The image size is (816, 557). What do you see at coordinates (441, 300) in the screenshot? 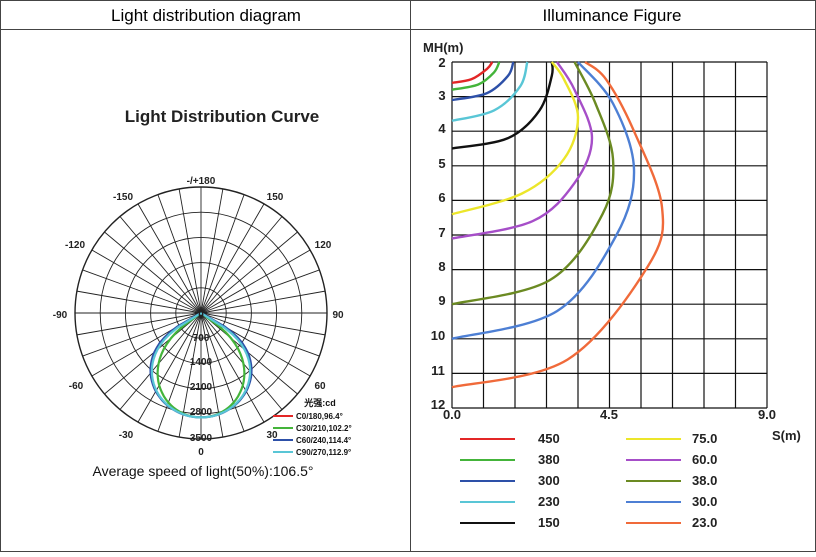
I see `y-tick-label: 9` at bounding box center [441, 300].